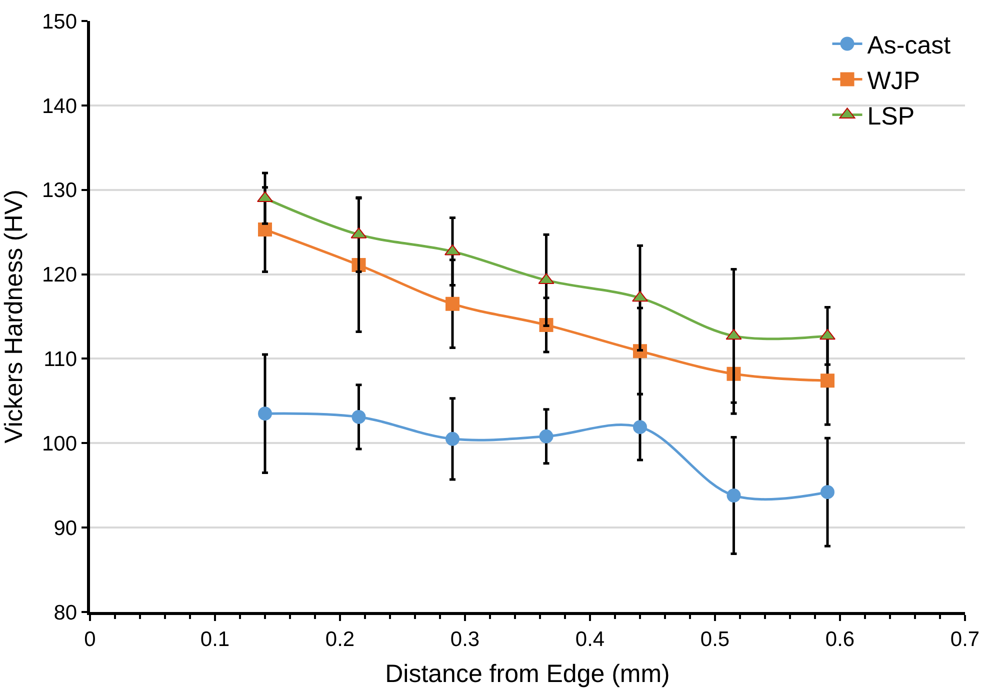 This screenshot has width=990, height=693. What do you see at coordinates (527, 674) in the screenshot?
I see `x-axis-title: Distance from Edge (mm)` at bounding box center [527, 674].